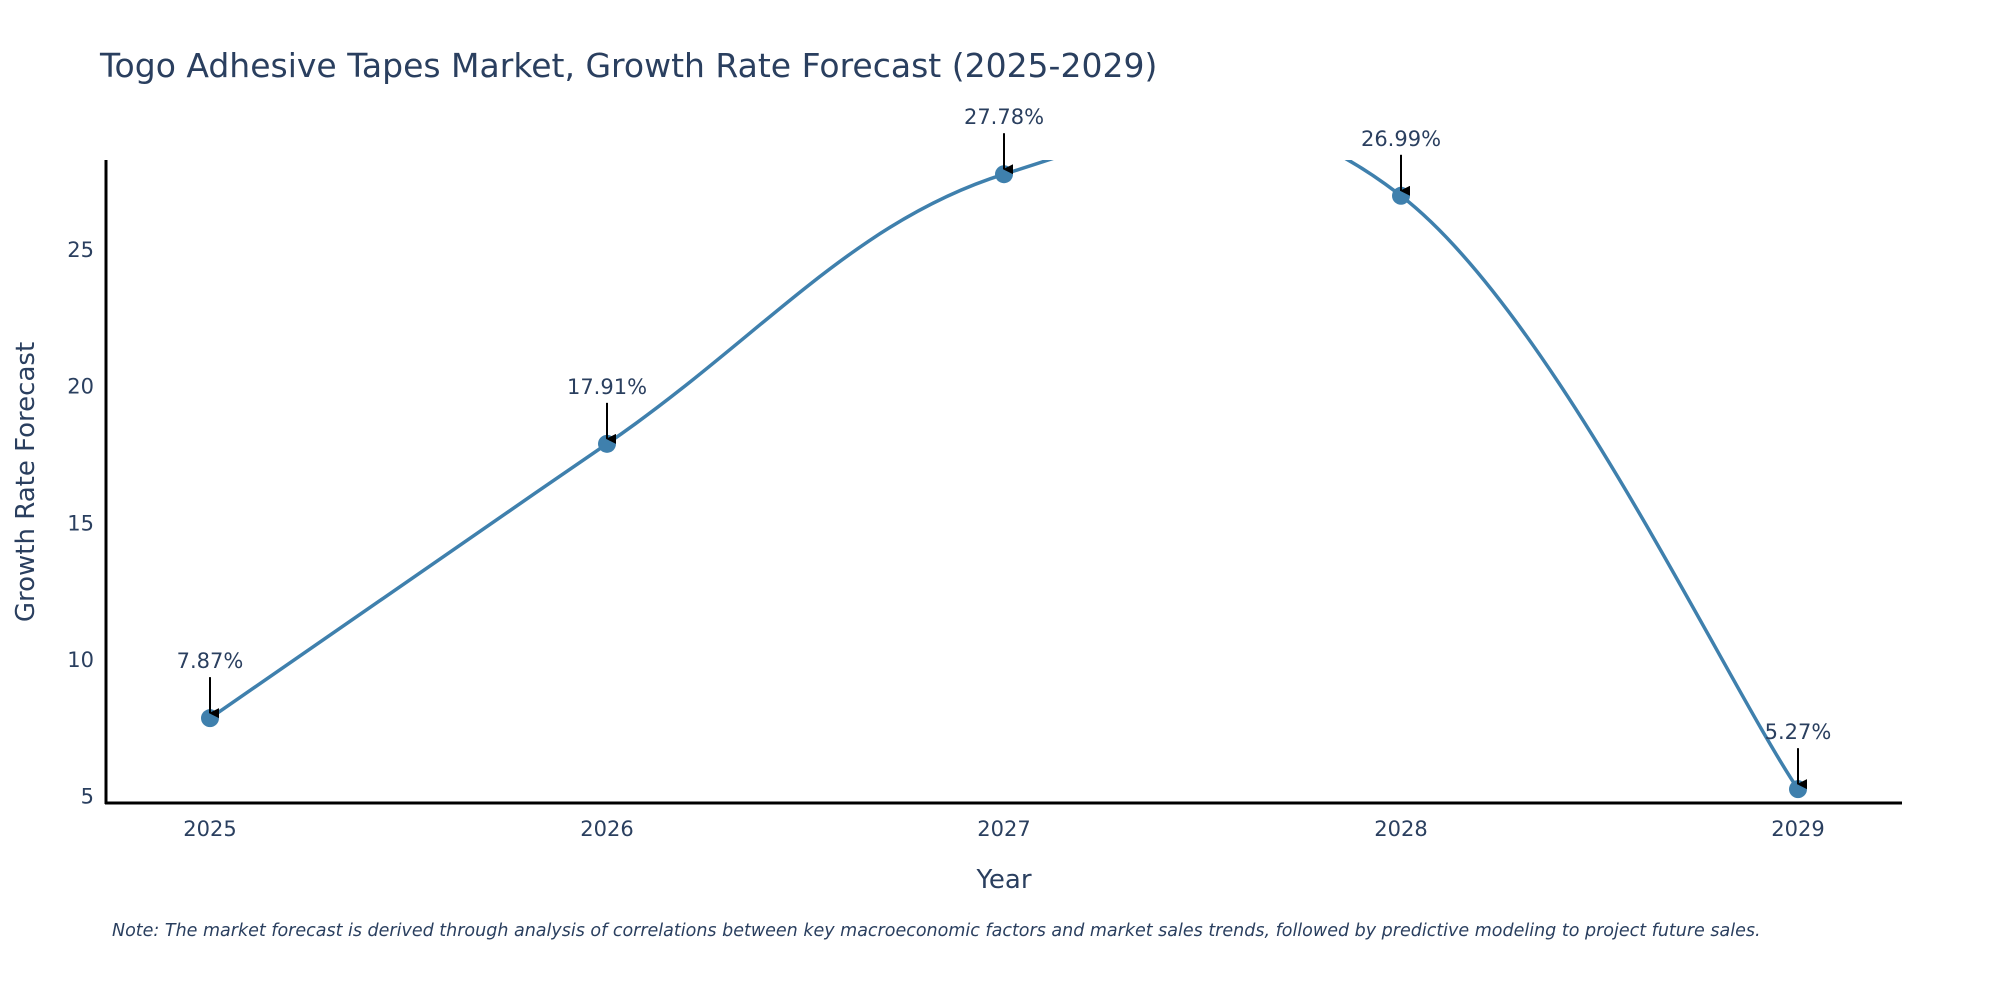 This screenshot has width=2000, height=1000. Describe the element at coordinates (87, 797) in the screenshot. I see `y-tick-label: 5` at that location.